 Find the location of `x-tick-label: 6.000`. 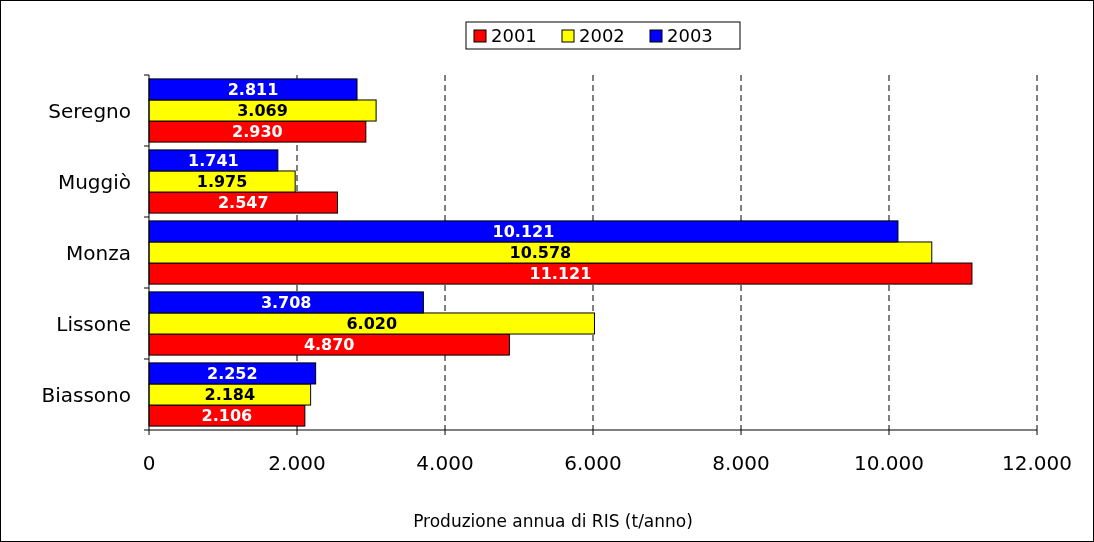

x-tick-label: 6.000 is located at coordinates (593, 463).